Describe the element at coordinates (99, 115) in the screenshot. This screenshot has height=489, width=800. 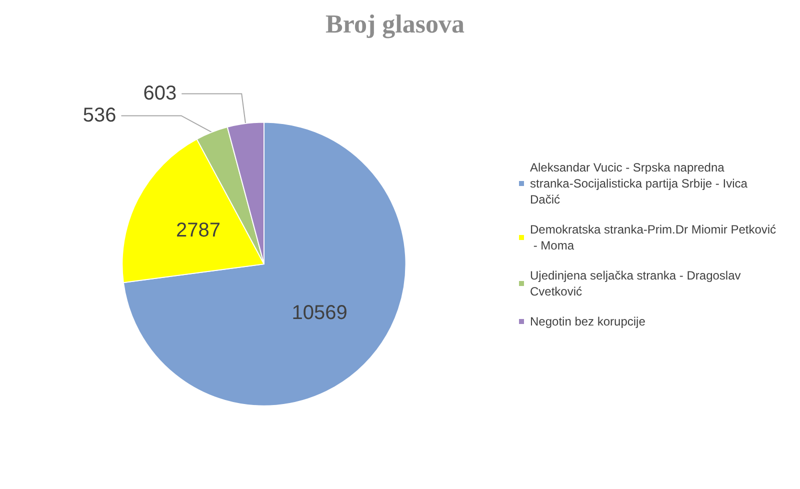
I see `data-label: 536` at that location.